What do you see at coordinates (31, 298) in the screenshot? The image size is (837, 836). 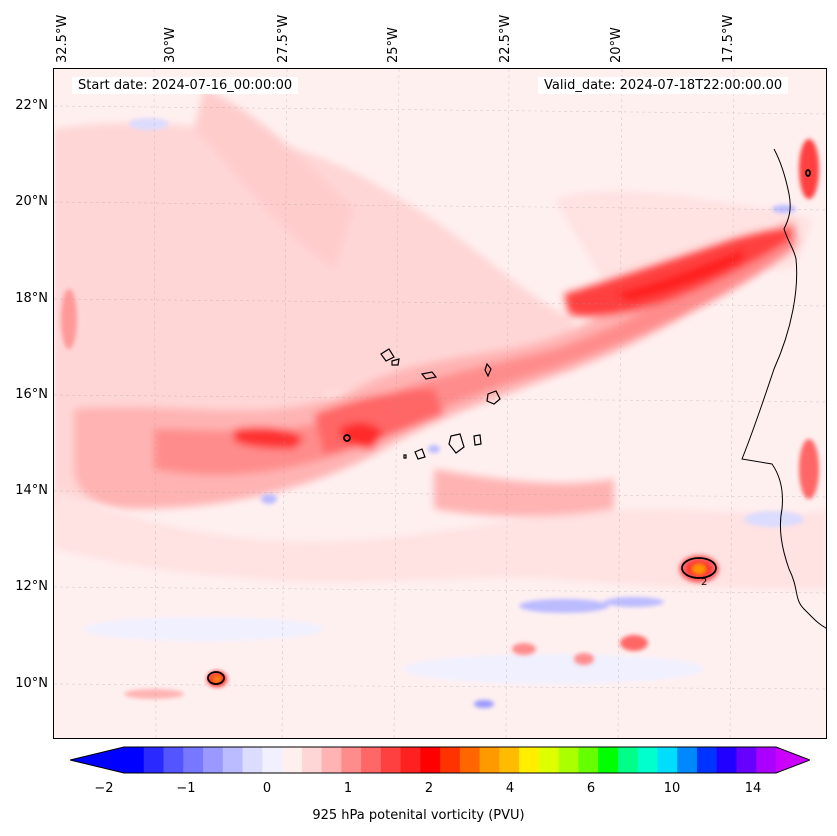 I see `lat-label-18n: 18°N` at bounding box center [31, 298].